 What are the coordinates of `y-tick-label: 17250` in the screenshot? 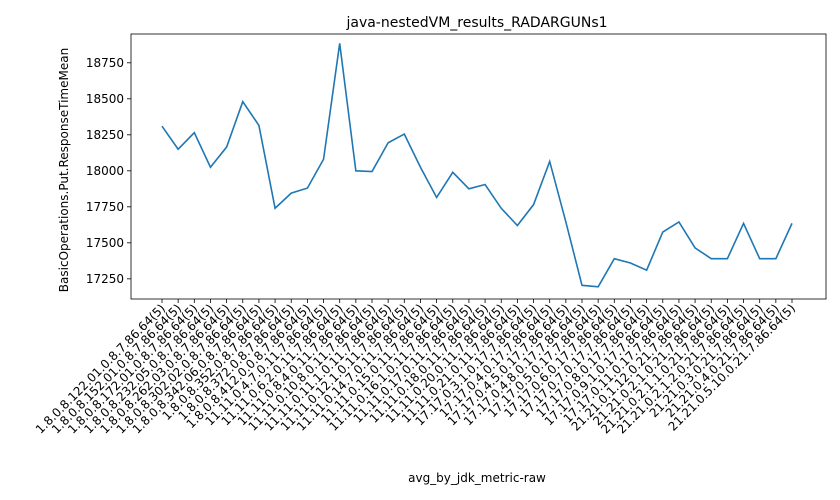 It's located at (105, 279).